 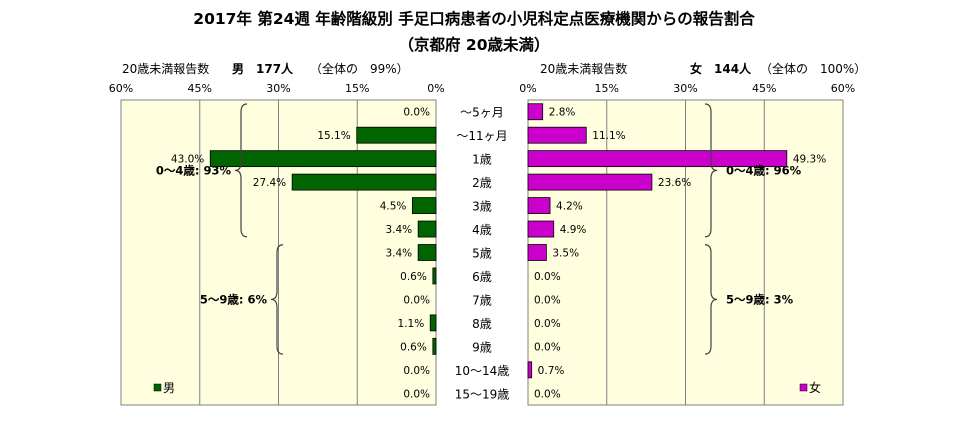 I want to click on right-legend-label: 女, so click(x=815, y=387).